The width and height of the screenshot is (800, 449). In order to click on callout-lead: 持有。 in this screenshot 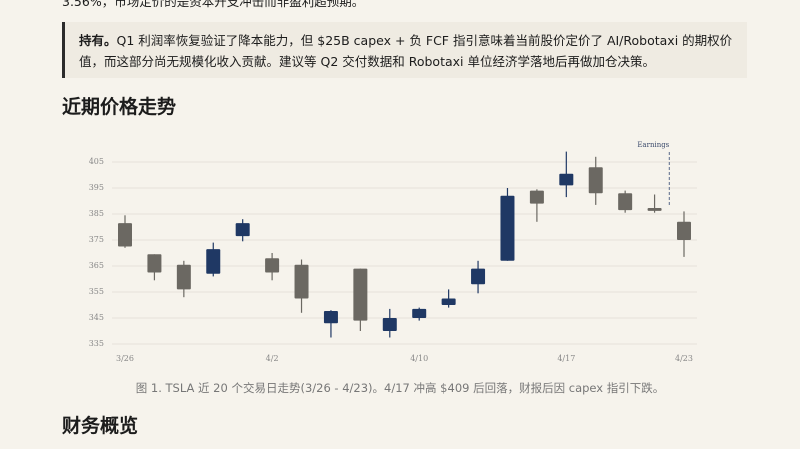, I will do `click(98, 40)`.